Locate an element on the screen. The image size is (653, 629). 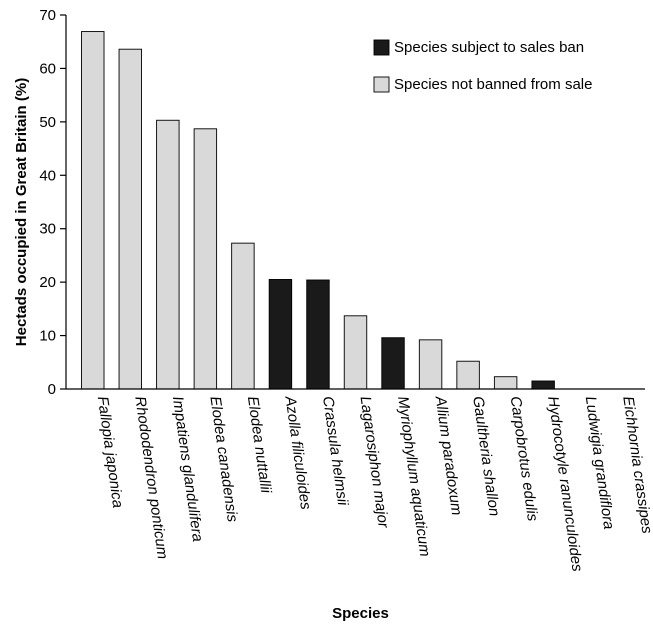
x-tick-label: Gaultheria shallon is located at coordinates (486, 456).